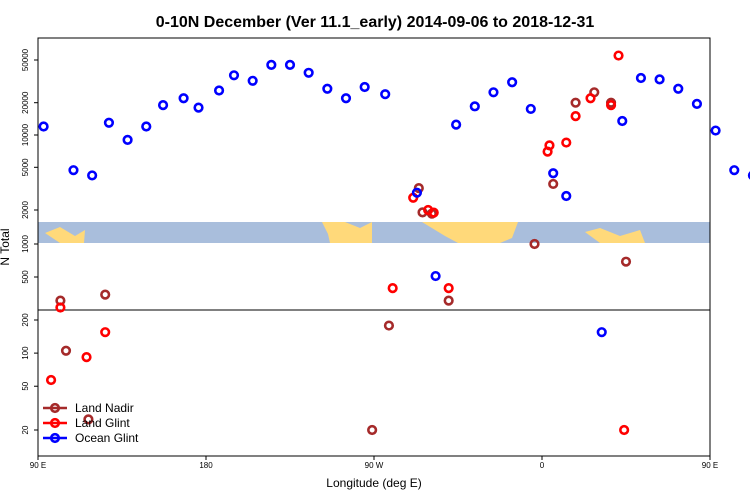 This screenshot has width=750, height=500. What do you see at coordinates (374, 465) in the screenshot?
I see `x-tick-label: 90 W` at bounding box center [374, 465].